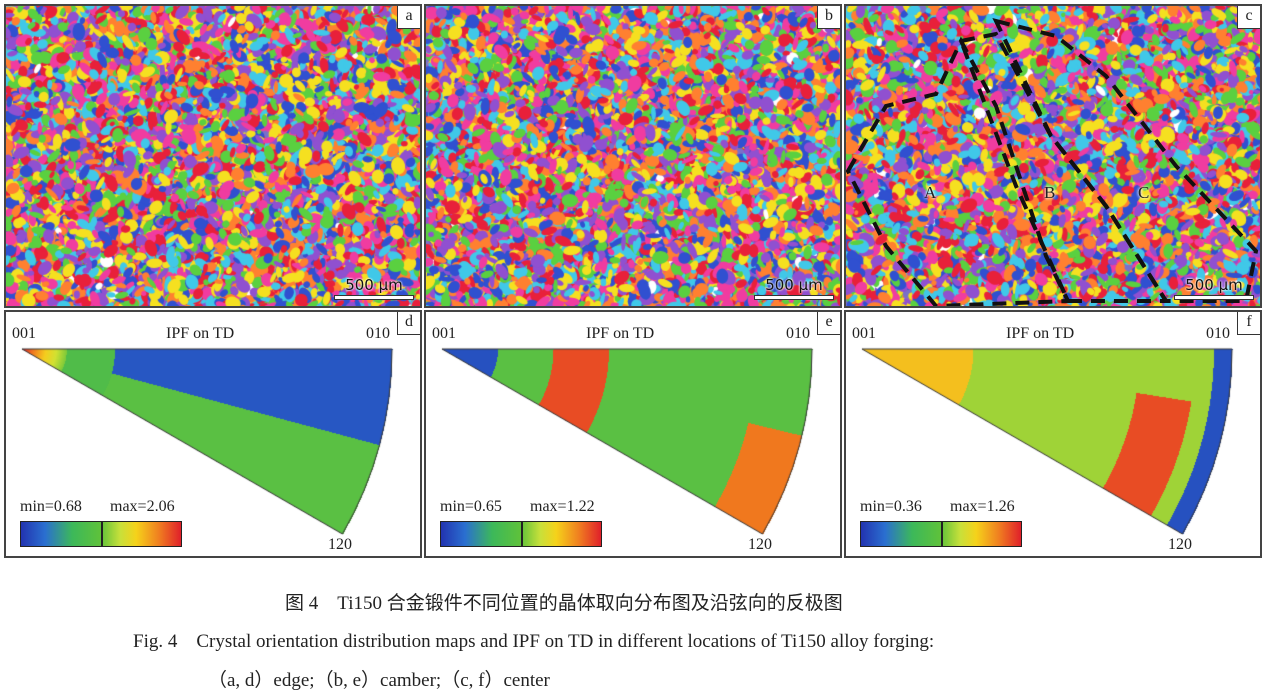 Image resolution: width=1265 pixels, height=692 pixels. What do you see at coordinates (142, 506) in the screenshot?
I see `max-value: max=2.06` at bounding box center [142, 506].